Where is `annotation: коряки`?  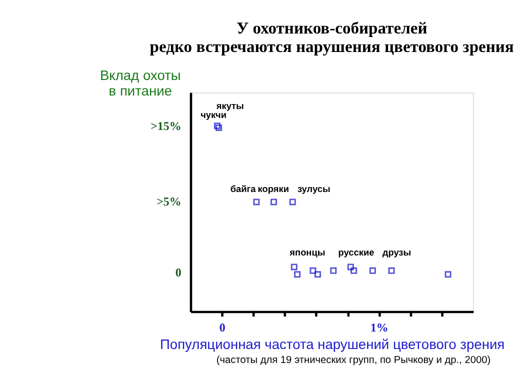
annotation: коряки is located at coordinates (274, 189).